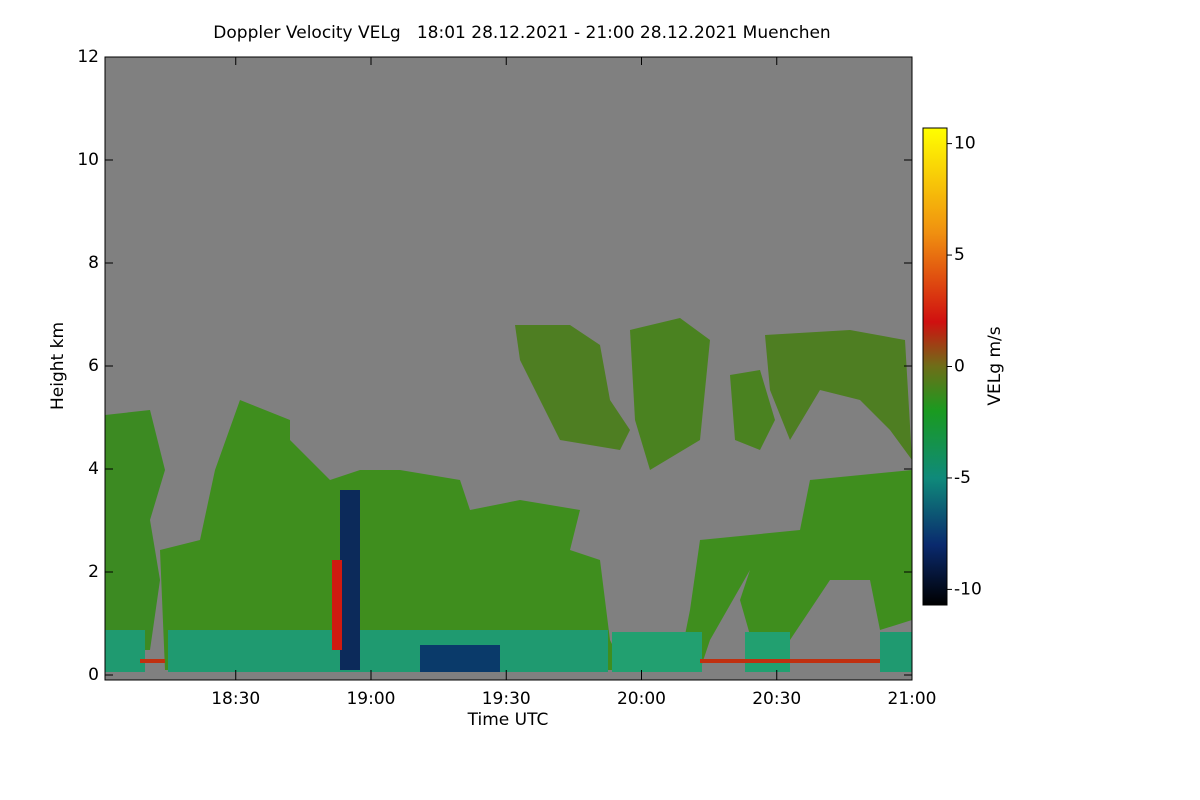 The image size is (1200, 800). I want to click on colorbar-tick-label: -5, so click(962, 478).